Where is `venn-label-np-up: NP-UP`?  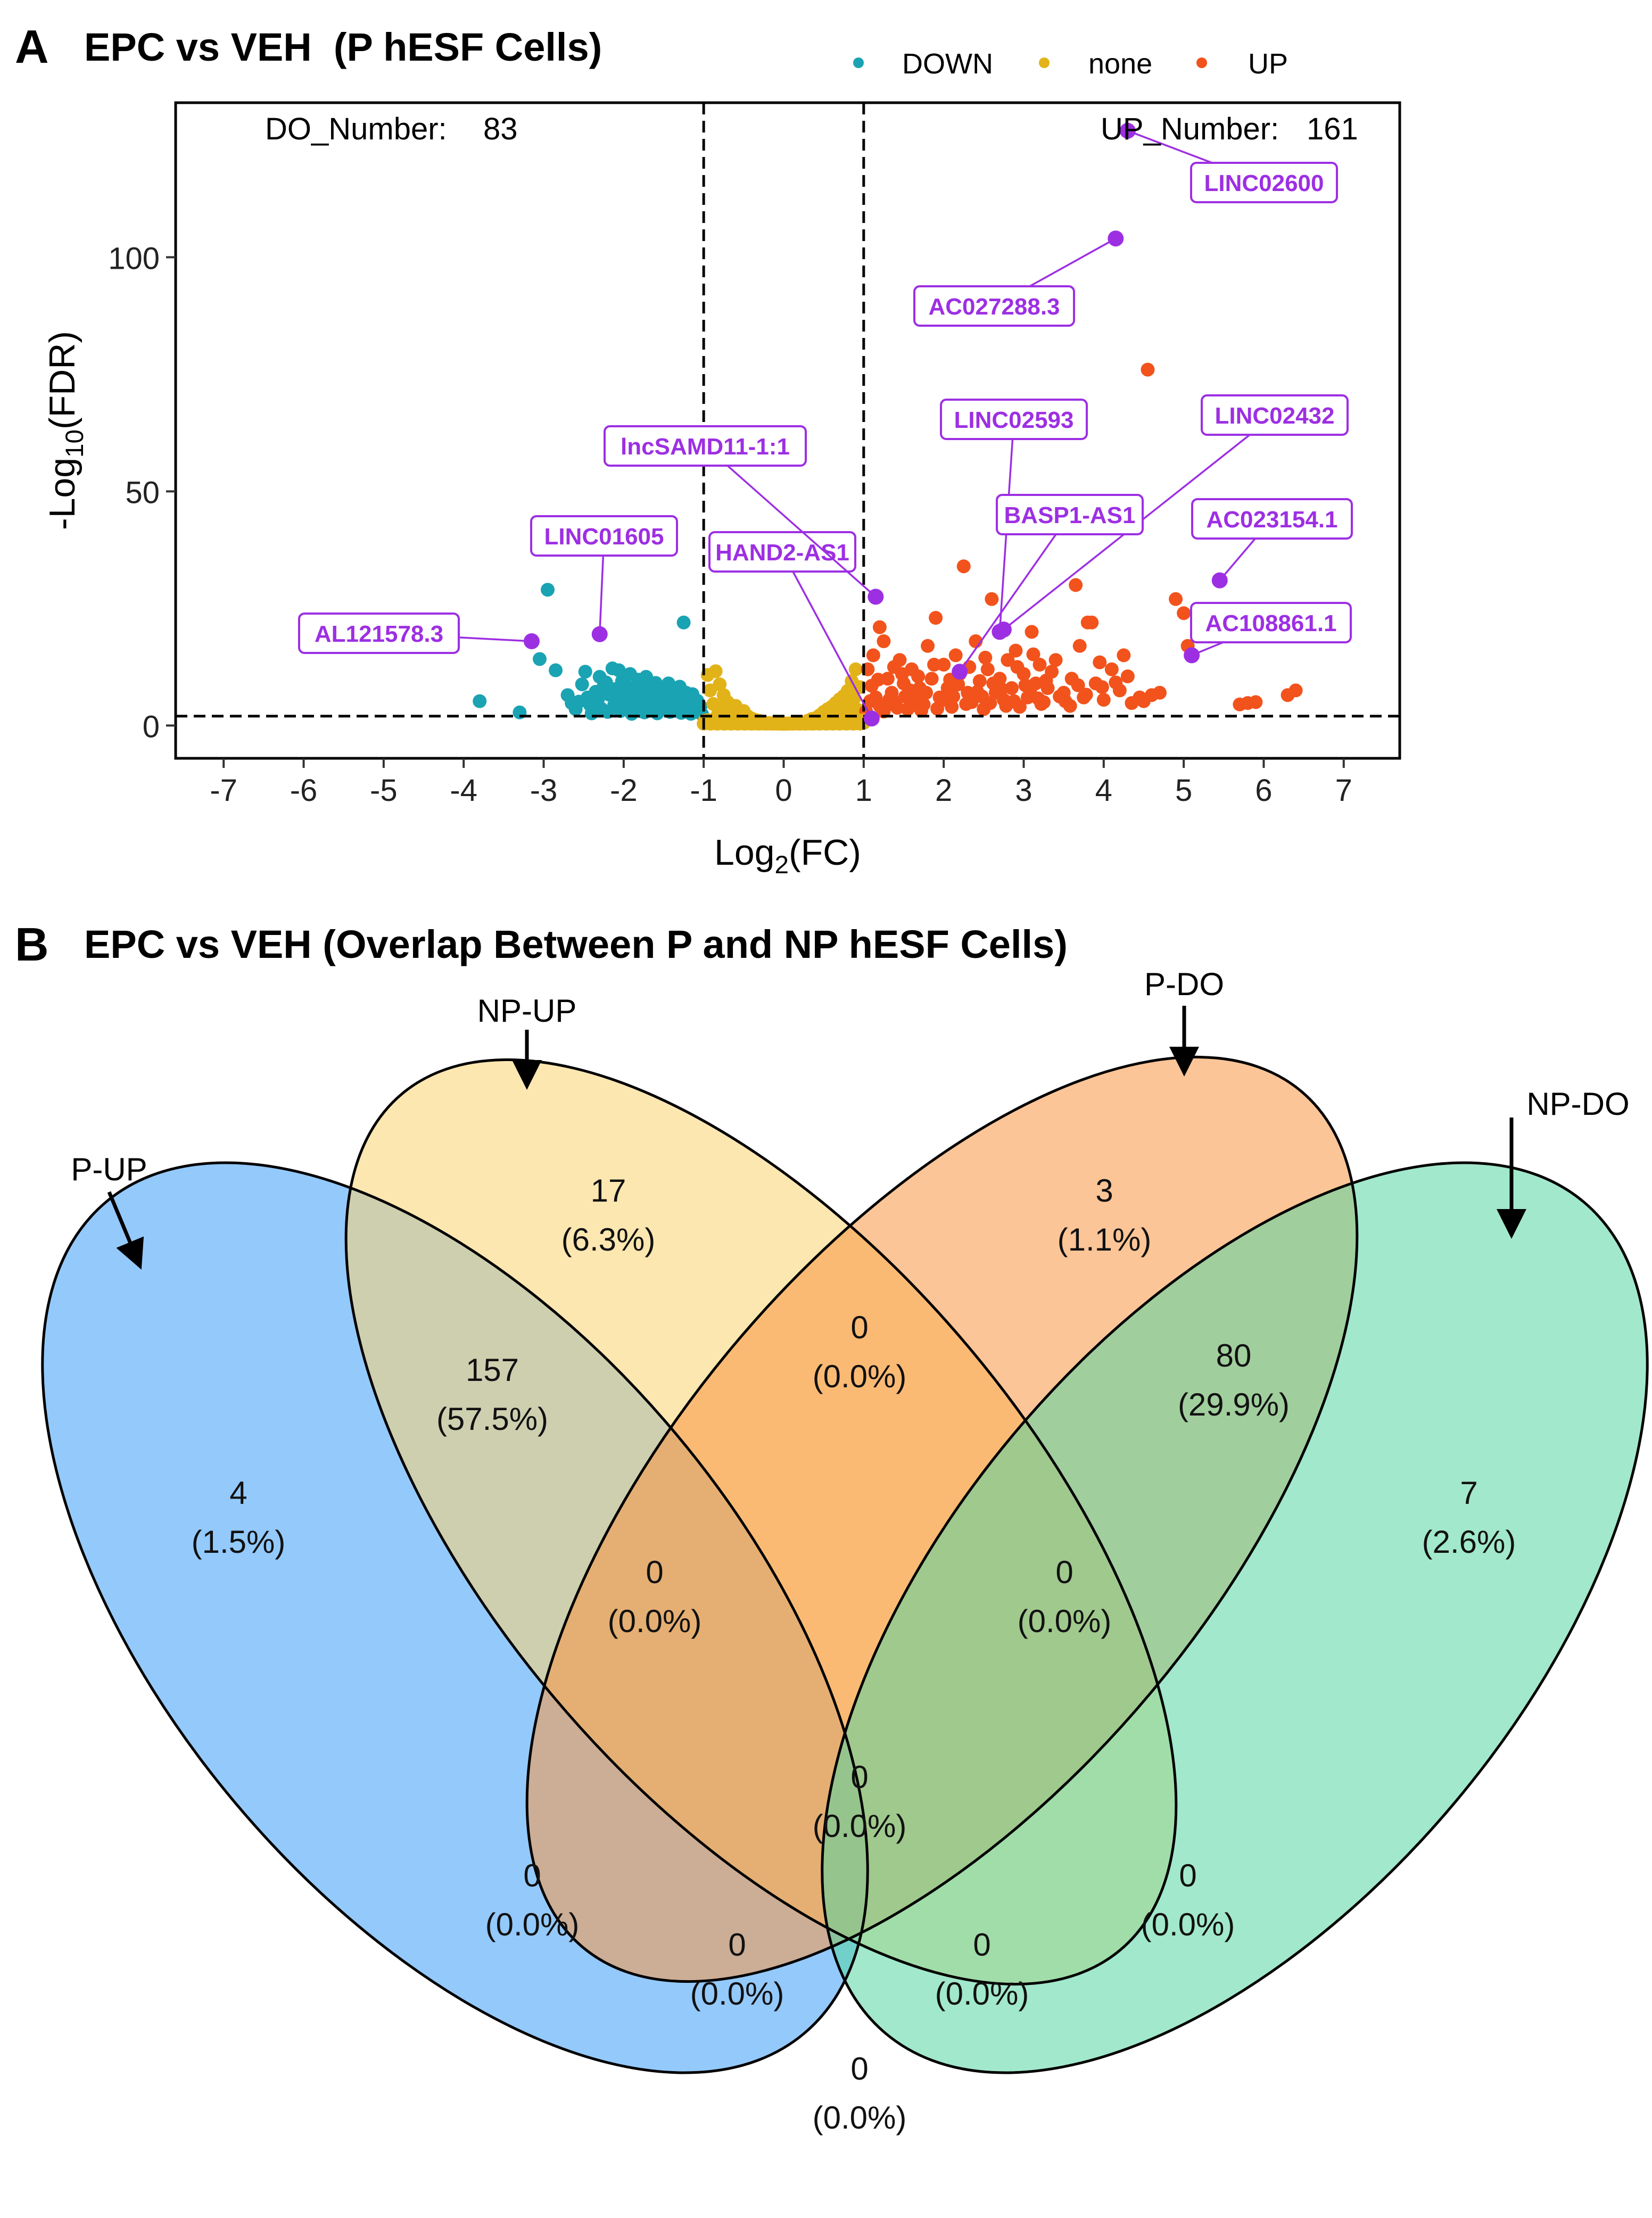
venn-label-np-up: NP-UP is located at coordinates (527, 1011).